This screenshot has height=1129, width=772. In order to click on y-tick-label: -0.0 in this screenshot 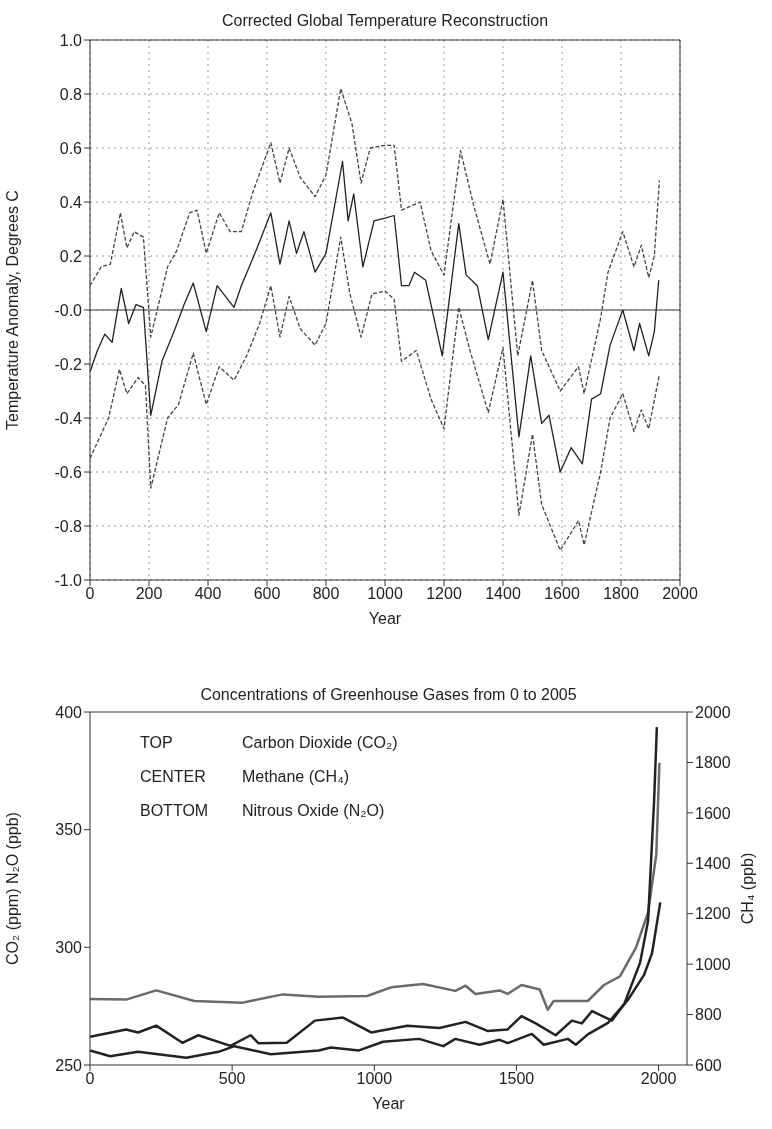, I will do `click(68, 310)`.